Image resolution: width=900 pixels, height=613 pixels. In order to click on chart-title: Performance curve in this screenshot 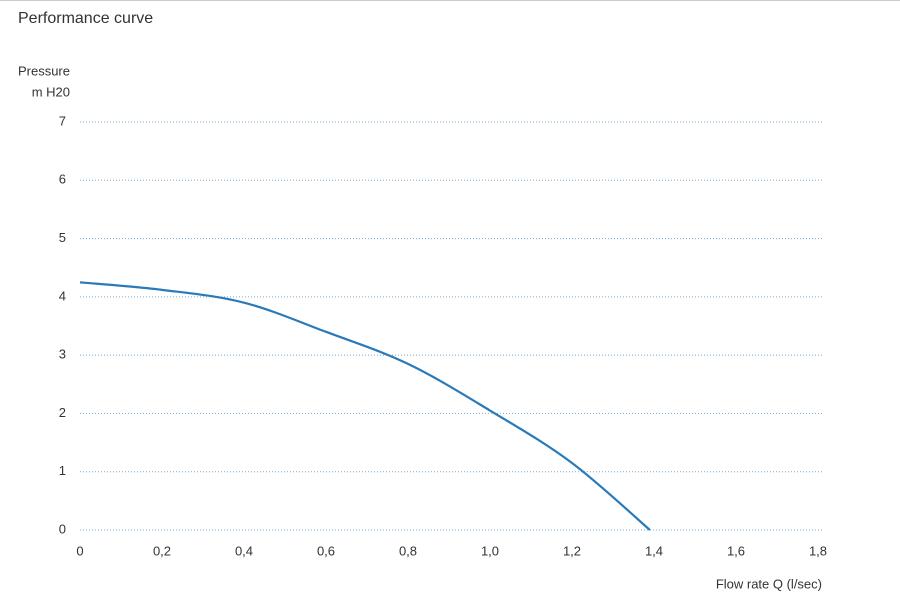, I will do `click(85, 18)`.